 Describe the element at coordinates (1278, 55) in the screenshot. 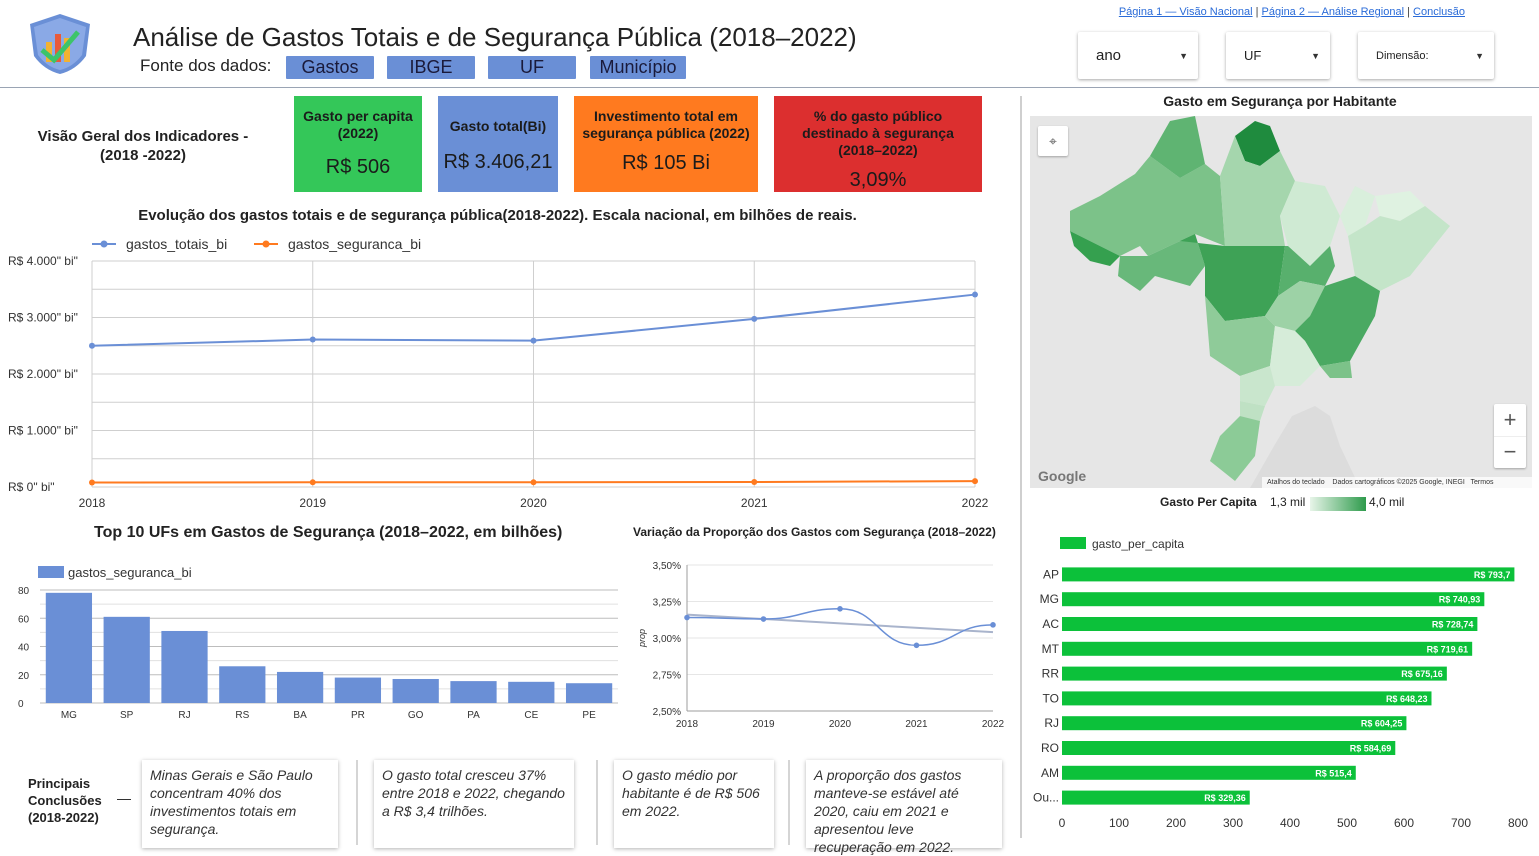

I see `filter-uf-dropdown: UF ▼` at that location.